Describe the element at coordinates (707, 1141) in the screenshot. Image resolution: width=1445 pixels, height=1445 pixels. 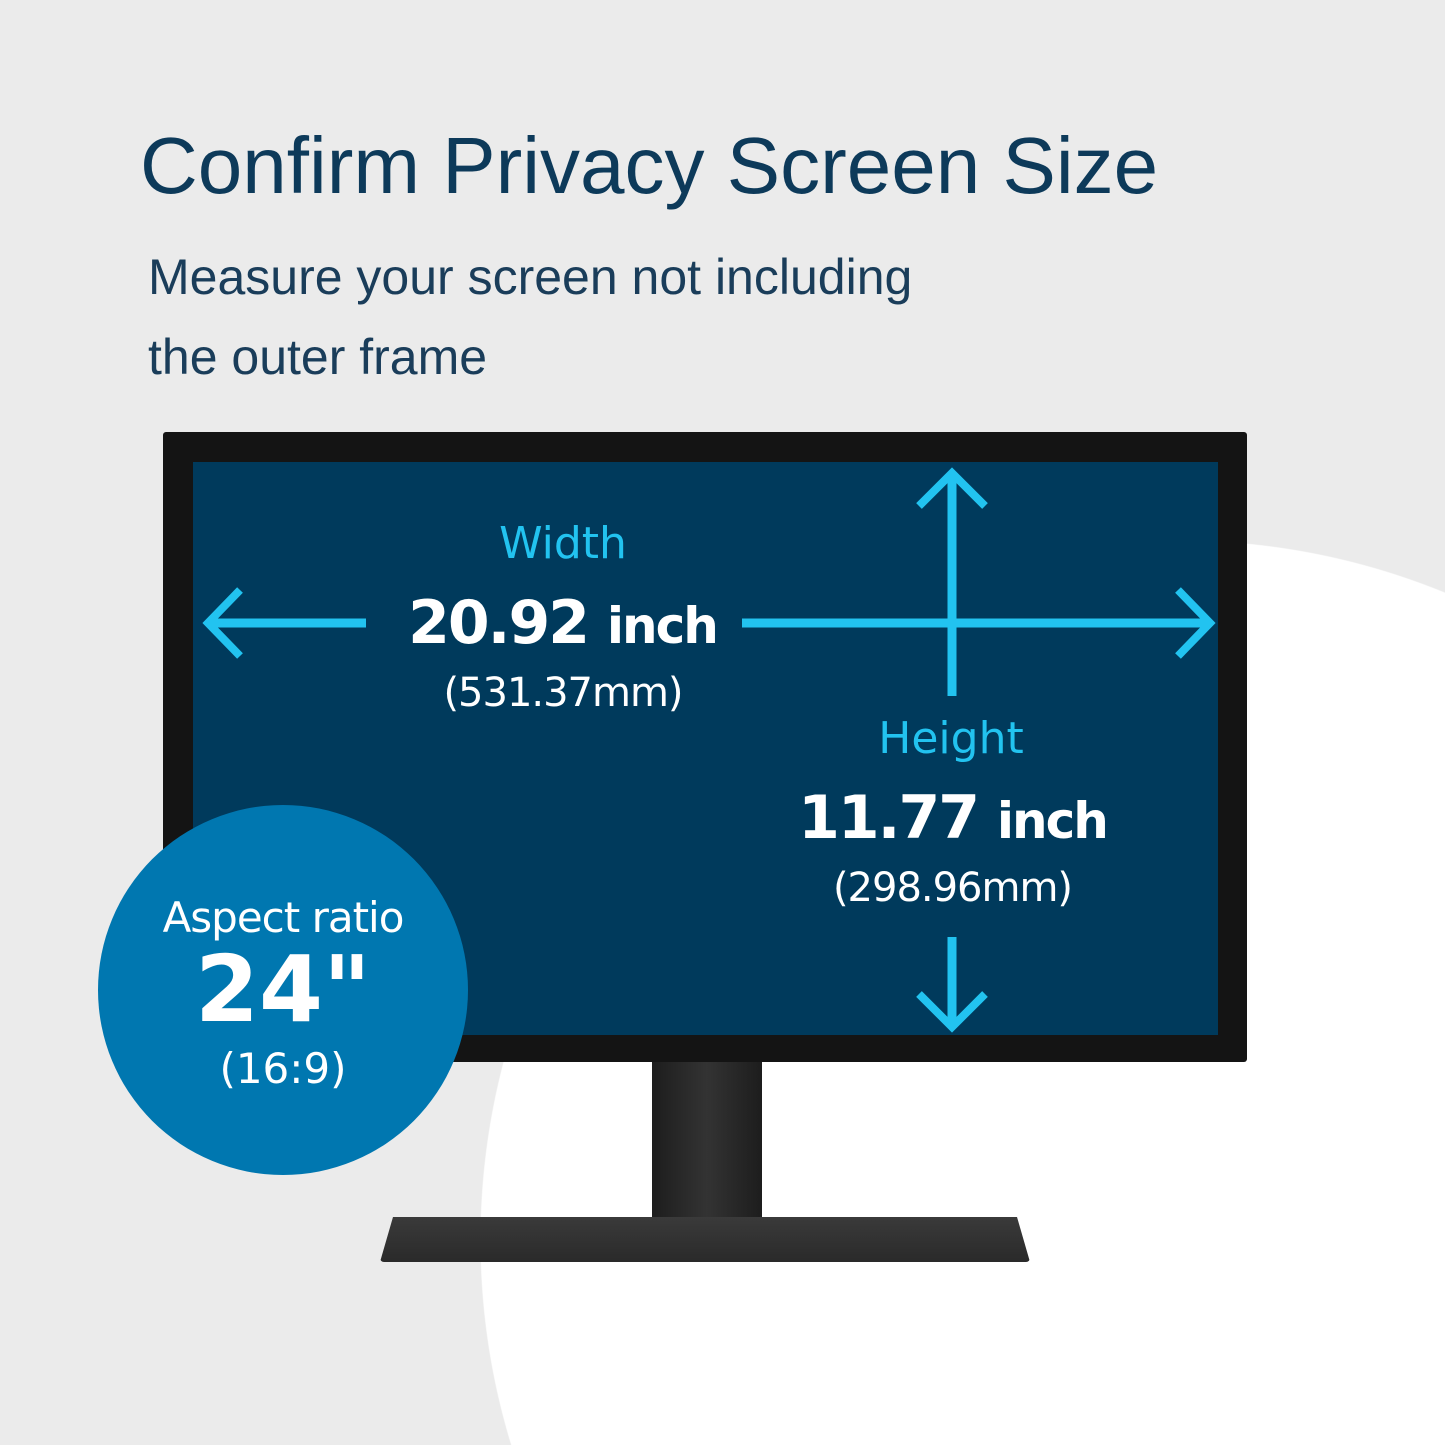
I see `monitor-stand-neck` at that location.